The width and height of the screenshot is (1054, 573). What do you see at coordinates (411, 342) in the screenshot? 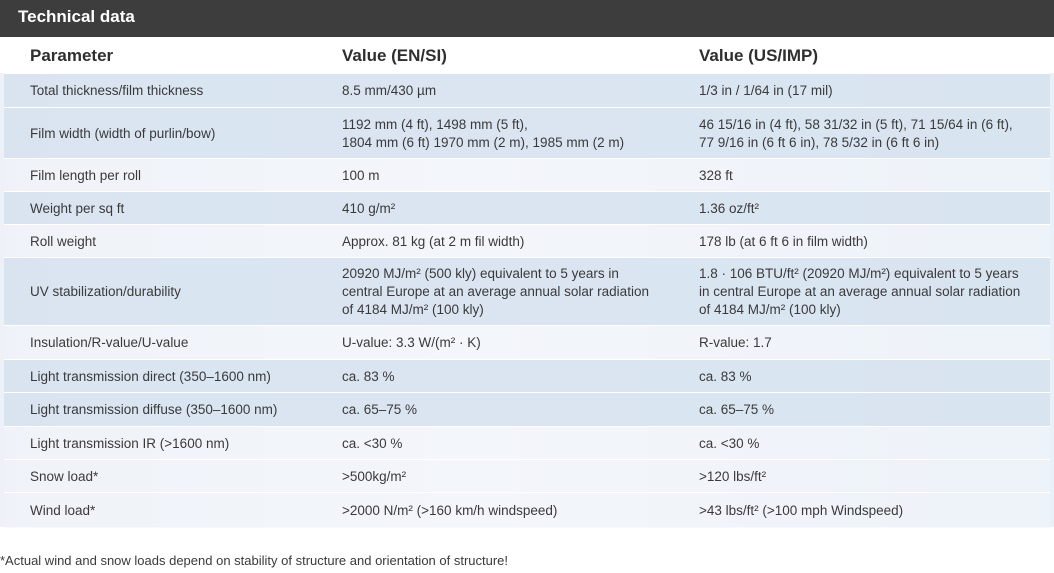
I see `value-si-cell: U-value: 3.3 W/(m² · K)` at bounding box center [411, 342].